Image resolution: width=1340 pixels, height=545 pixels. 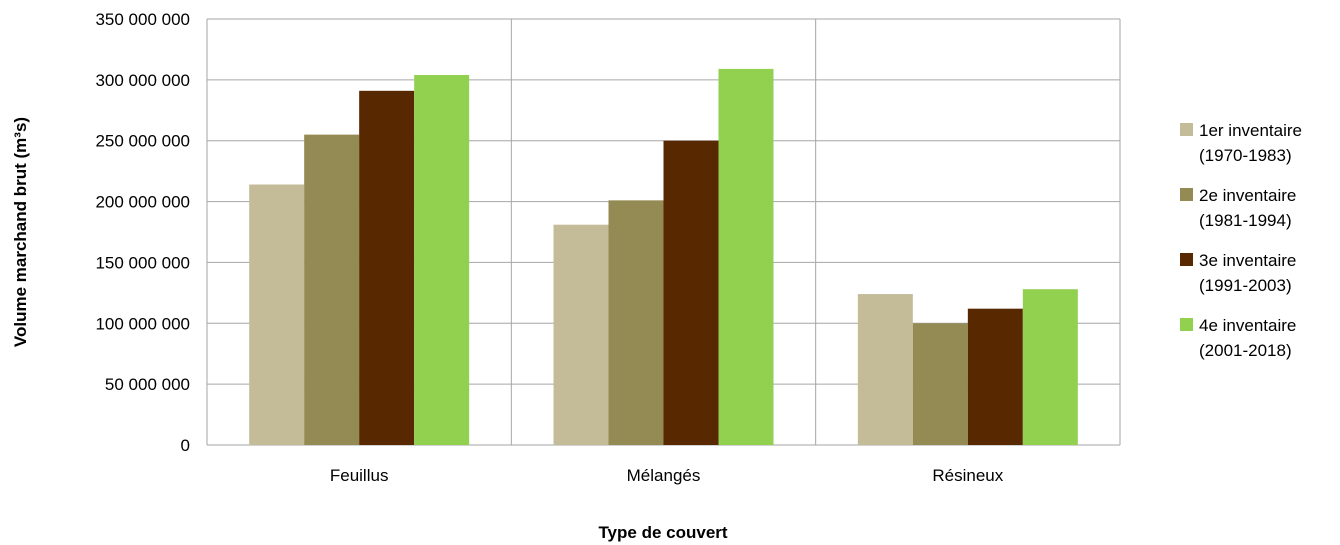 I want to click on y-tick-label: 200 000 000, so click(x=142, y=202).